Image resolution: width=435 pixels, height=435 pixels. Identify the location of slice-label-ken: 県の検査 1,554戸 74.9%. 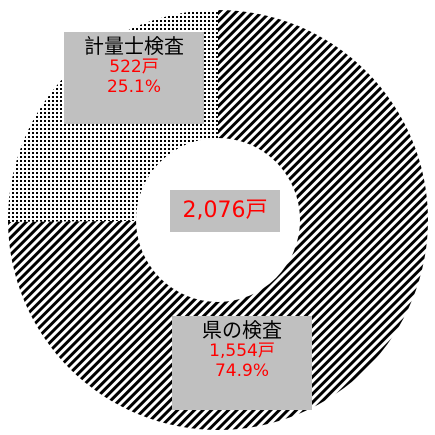
(242, 363).